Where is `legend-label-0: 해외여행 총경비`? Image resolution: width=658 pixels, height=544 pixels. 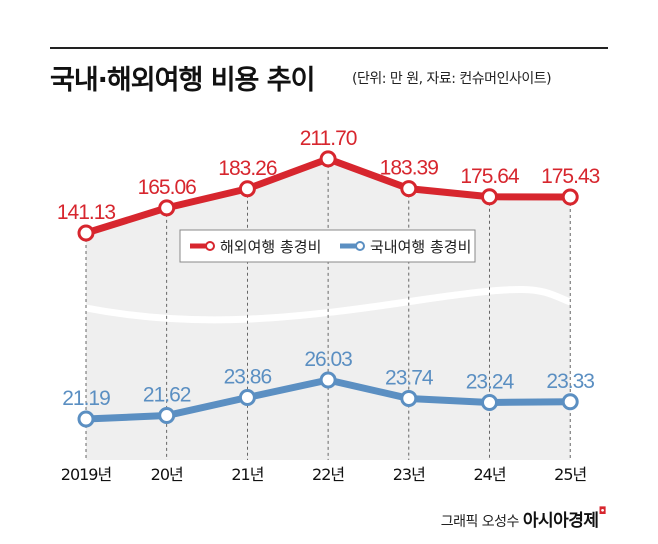 legend-label-0: 해외여행 총경비 is located at coordinates (270, 247).